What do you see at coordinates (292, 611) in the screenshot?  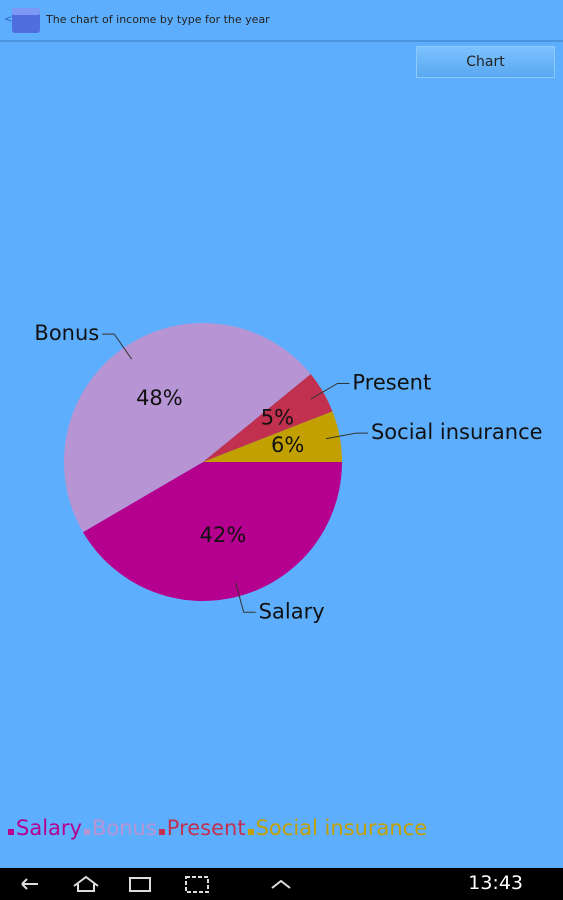 I see `slice-label: Salary` at bounding box center [292, 611].